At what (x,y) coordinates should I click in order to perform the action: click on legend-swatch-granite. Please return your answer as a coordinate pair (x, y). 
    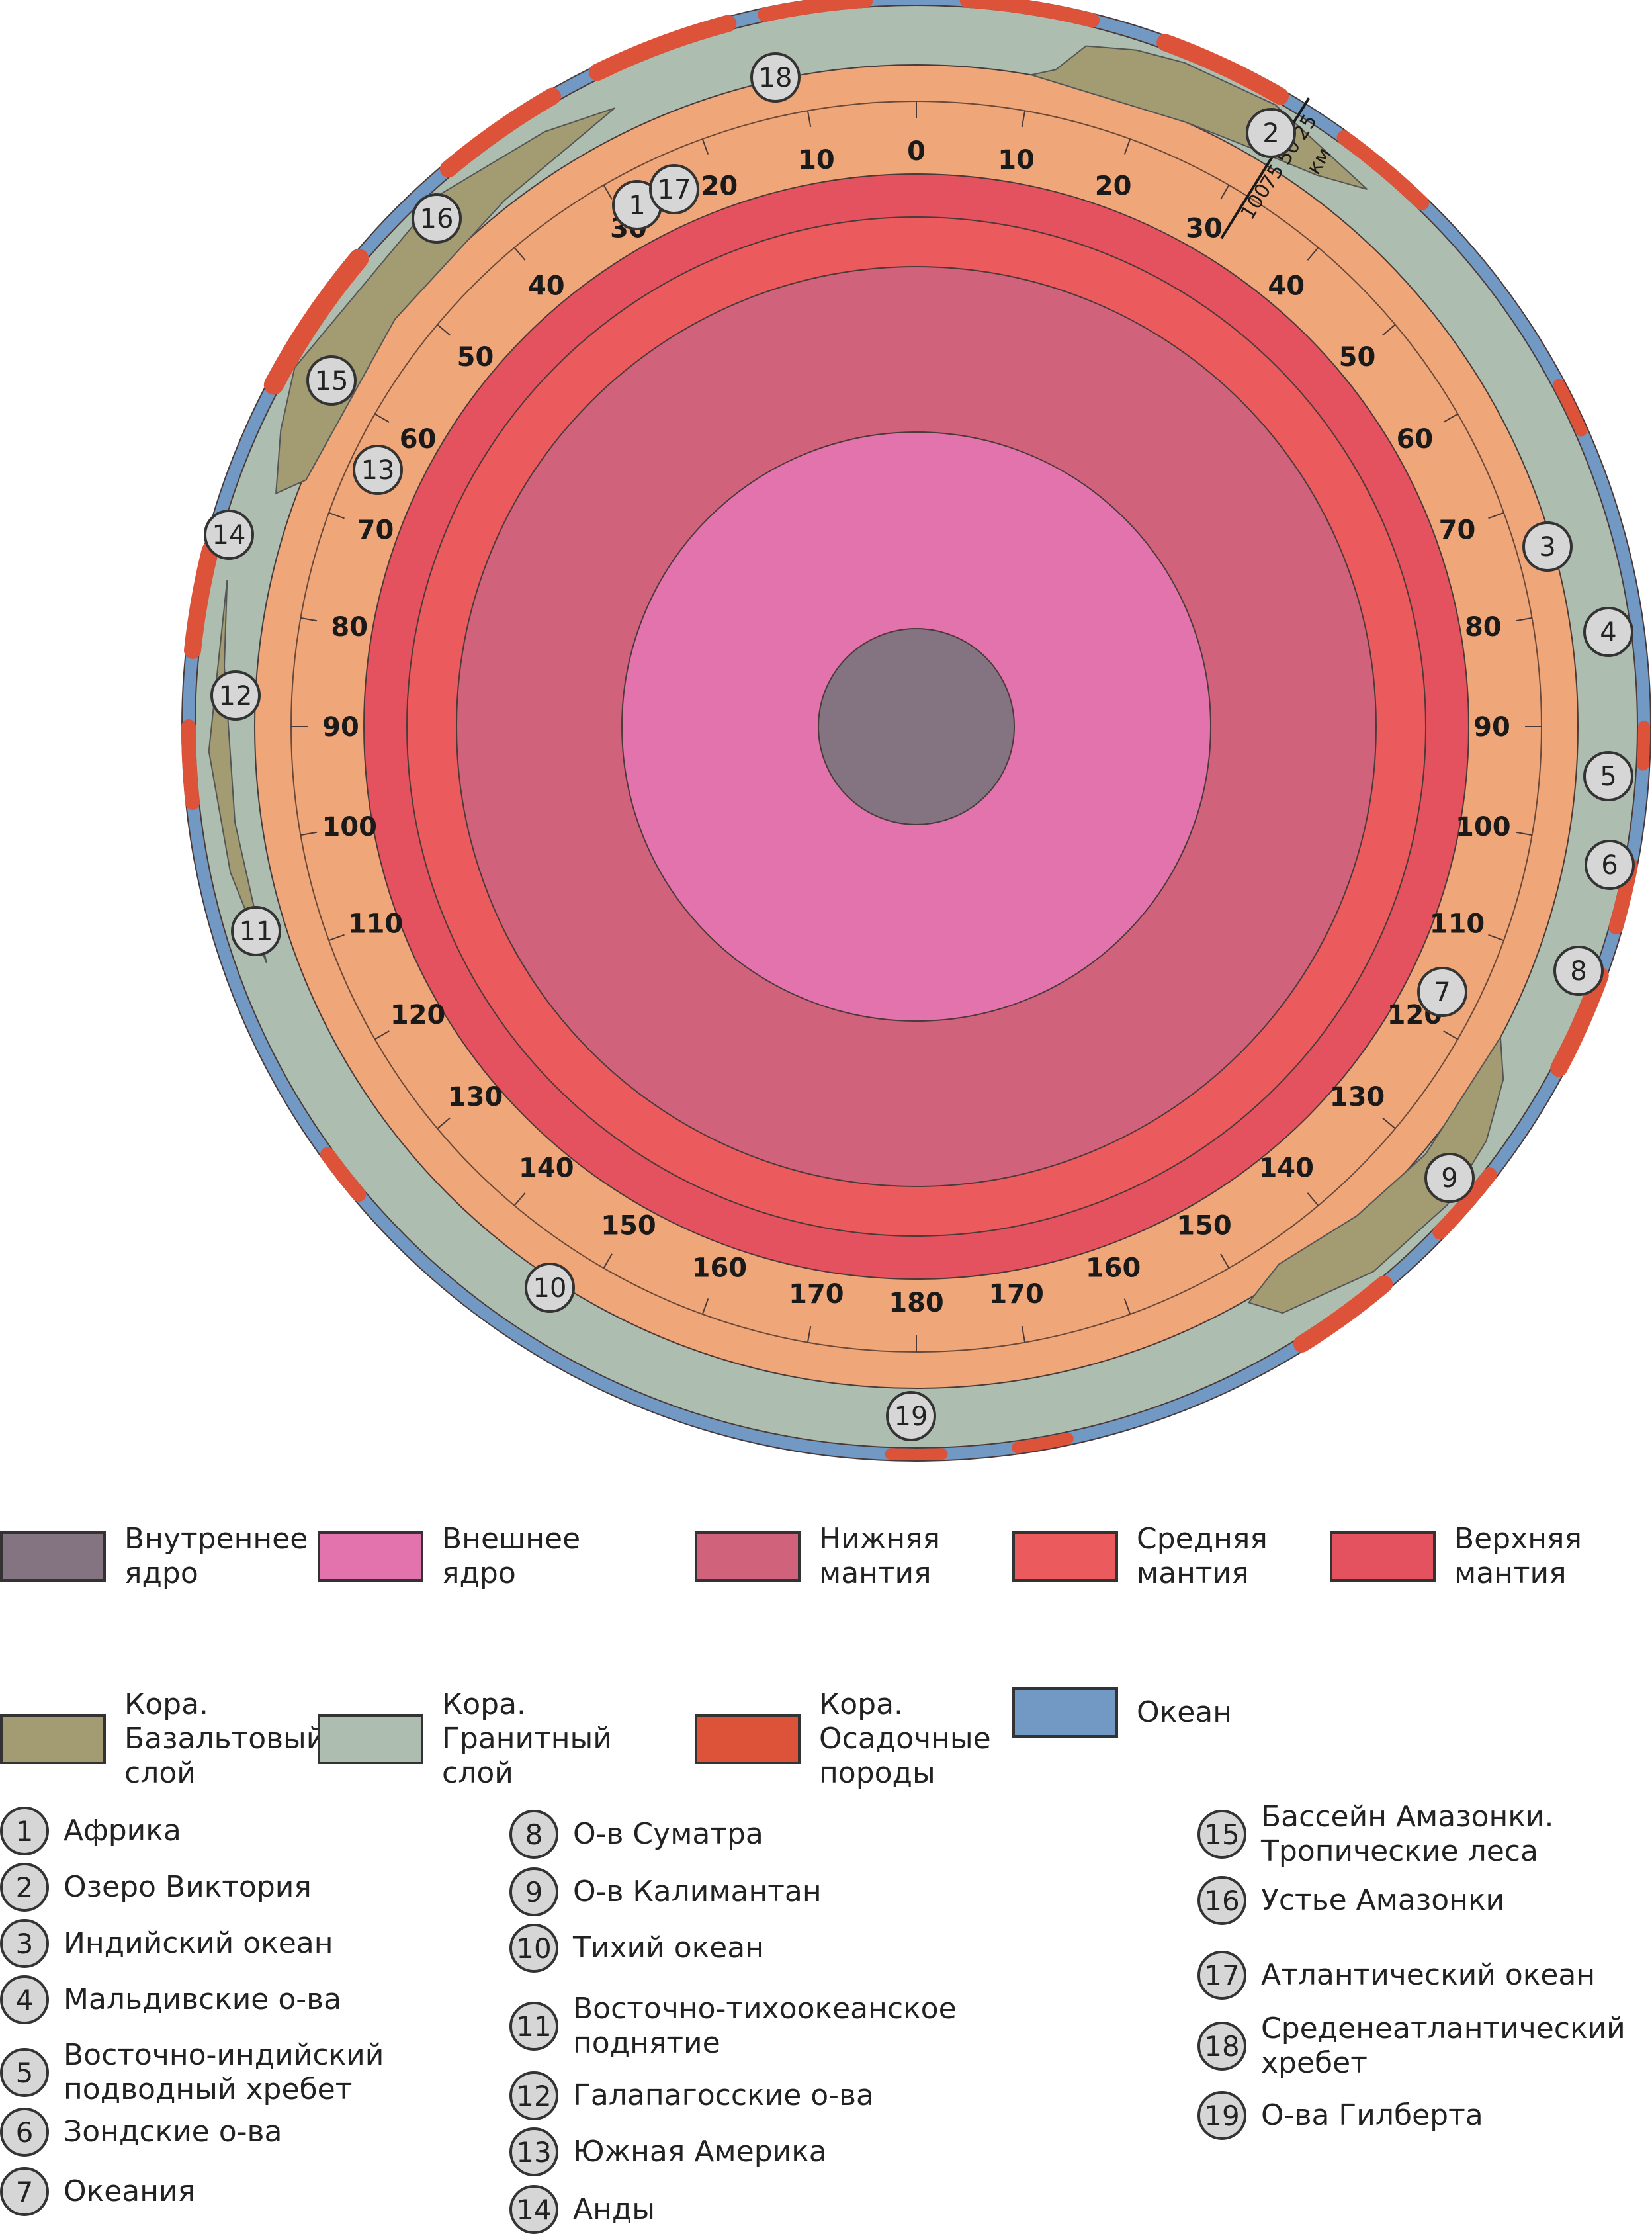
    Looking at the image, I should click on (370, 1739).